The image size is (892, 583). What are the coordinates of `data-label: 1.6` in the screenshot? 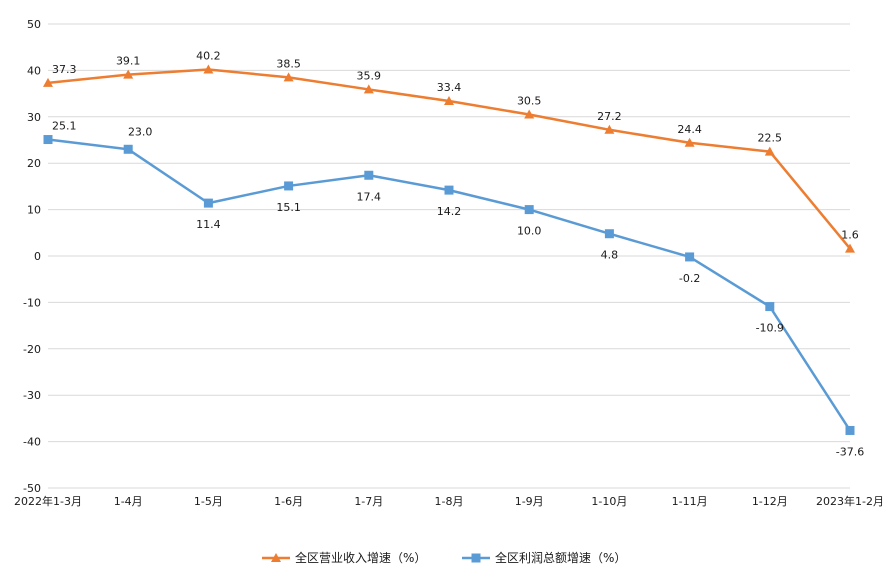 It's located at (850, 235).